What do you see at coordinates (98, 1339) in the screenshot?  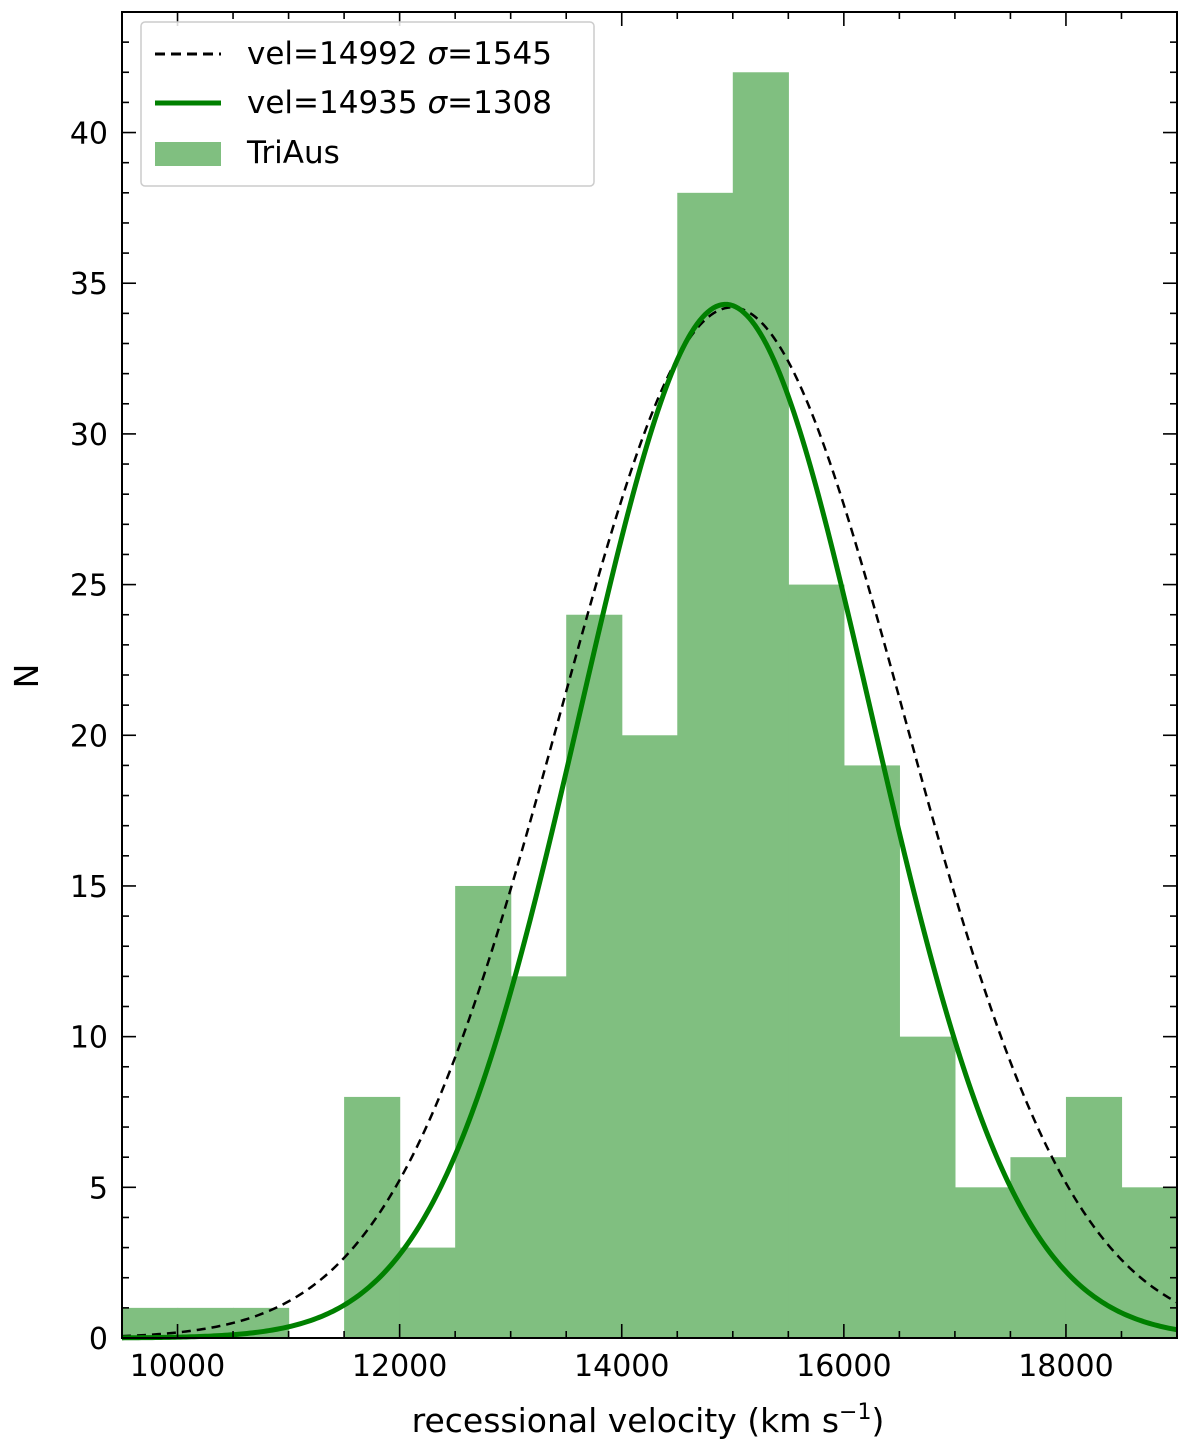 I see `y-tick-label: 0` at bounding box center [98, 1339].